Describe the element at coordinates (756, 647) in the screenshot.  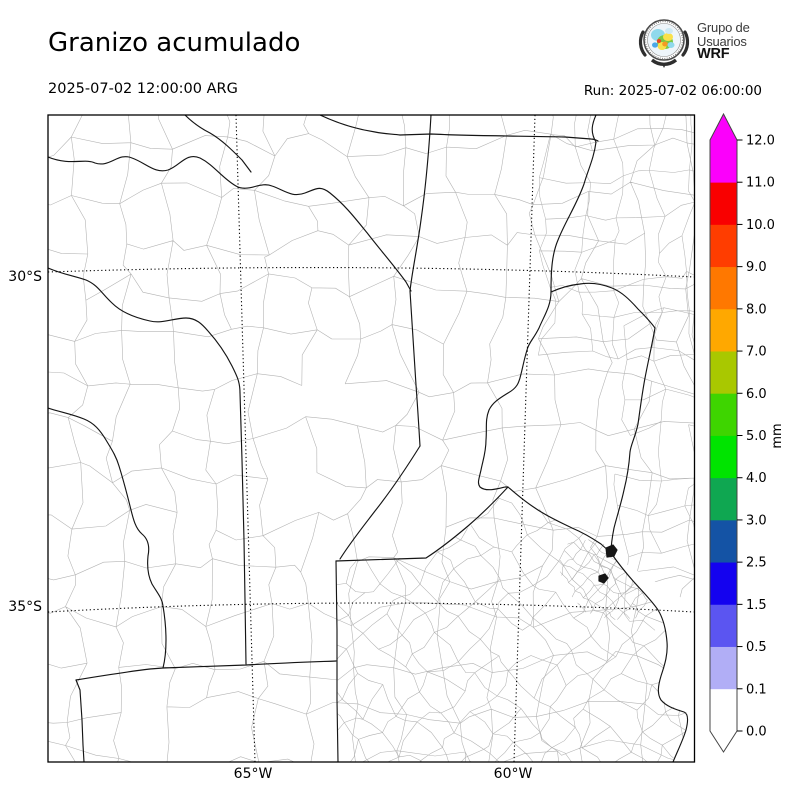
I see `colorbar-tick-label: 0.5` at that location.